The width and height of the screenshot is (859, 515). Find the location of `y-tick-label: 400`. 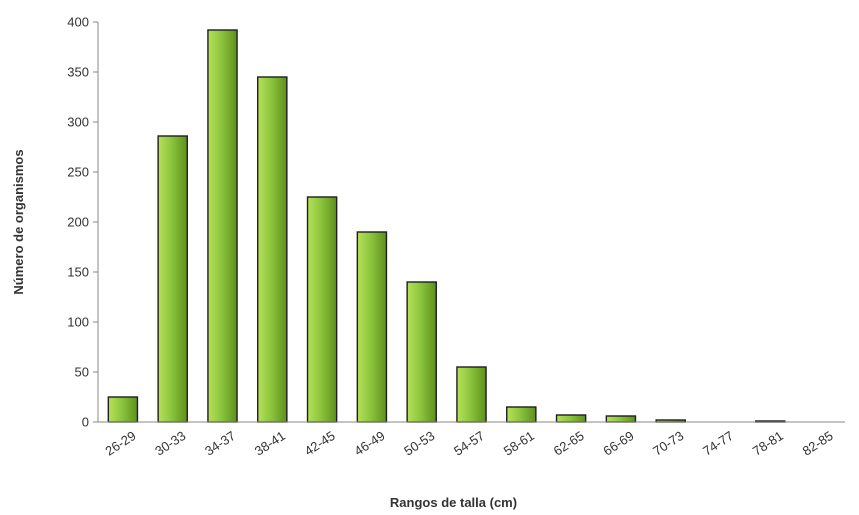

y-tick-label: 400 is located at coordinates (78, 22).